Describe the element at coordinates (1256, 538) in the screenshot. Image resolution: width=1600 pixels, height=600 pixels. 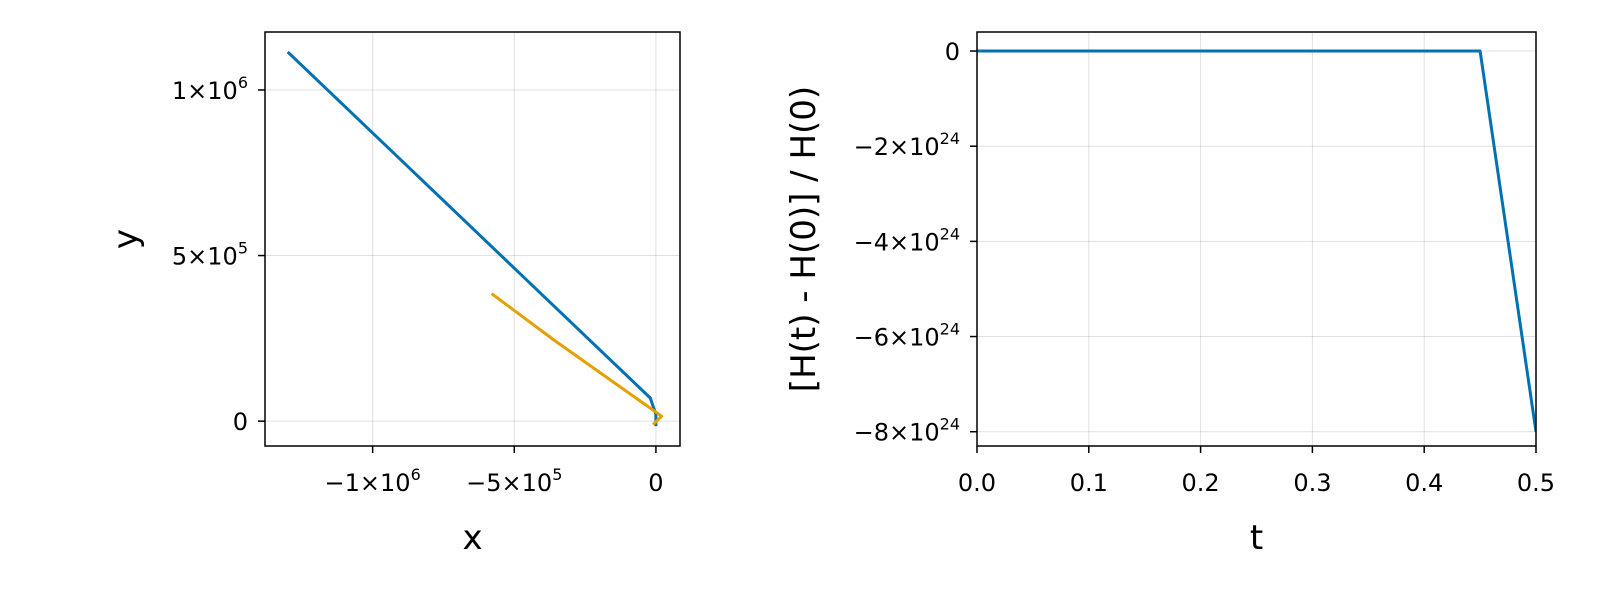
I see `x-axis-label: t` at that location.